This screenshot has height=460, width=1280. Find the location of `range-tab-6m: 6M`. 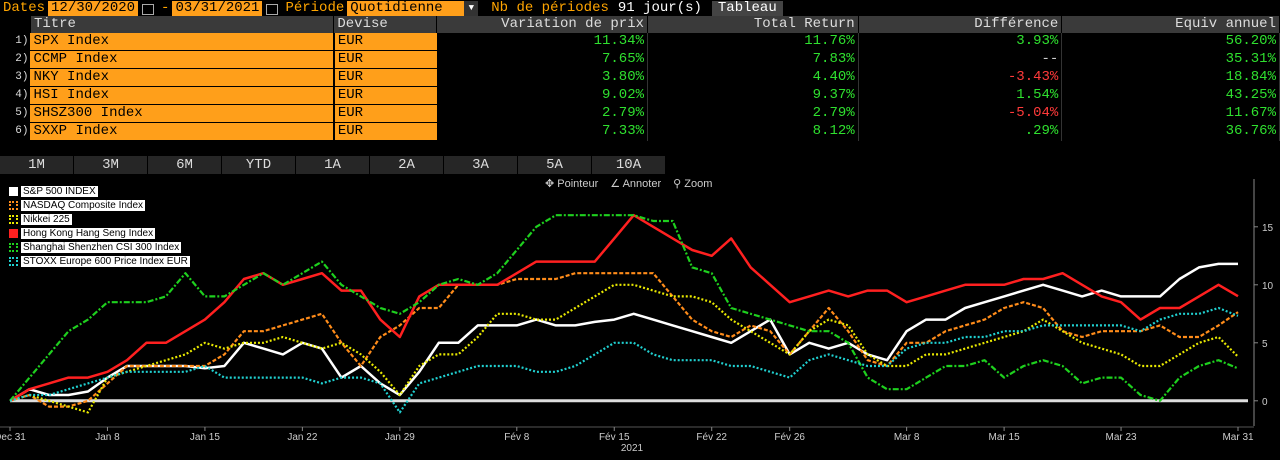

range-tab-6m: 6M is located at coordinates (184, 165).